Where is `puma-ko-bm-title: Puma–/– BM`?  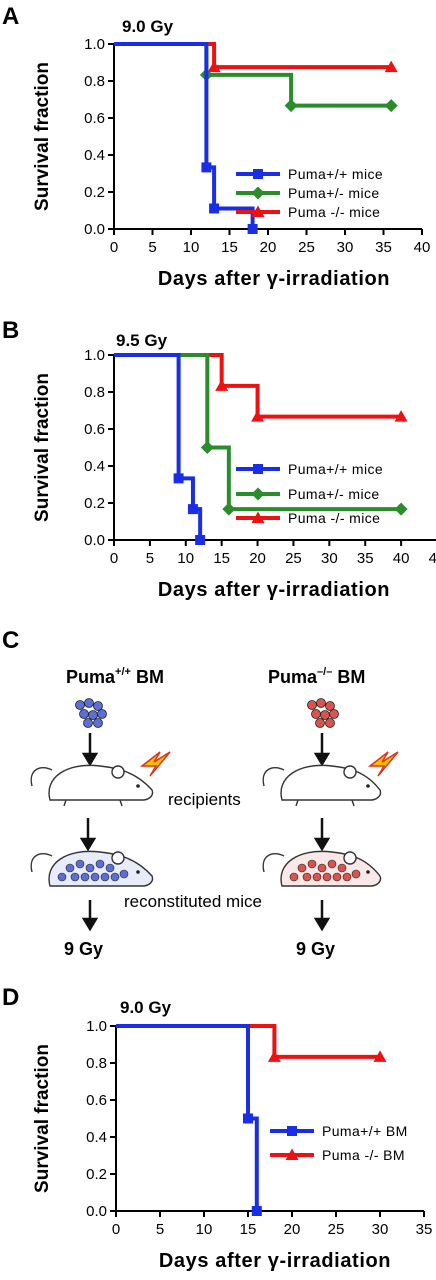 puma-ko-bm-title: Puma–/– BM is located at coordinates (316, 676).